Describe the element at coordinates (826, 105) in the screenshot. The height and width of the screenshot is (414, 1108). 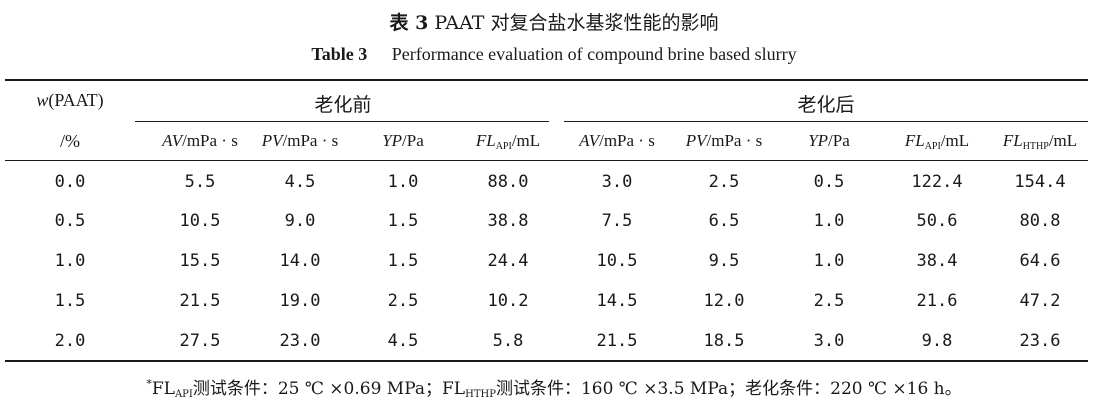
I see `group-header-after: 老化后` at that location.